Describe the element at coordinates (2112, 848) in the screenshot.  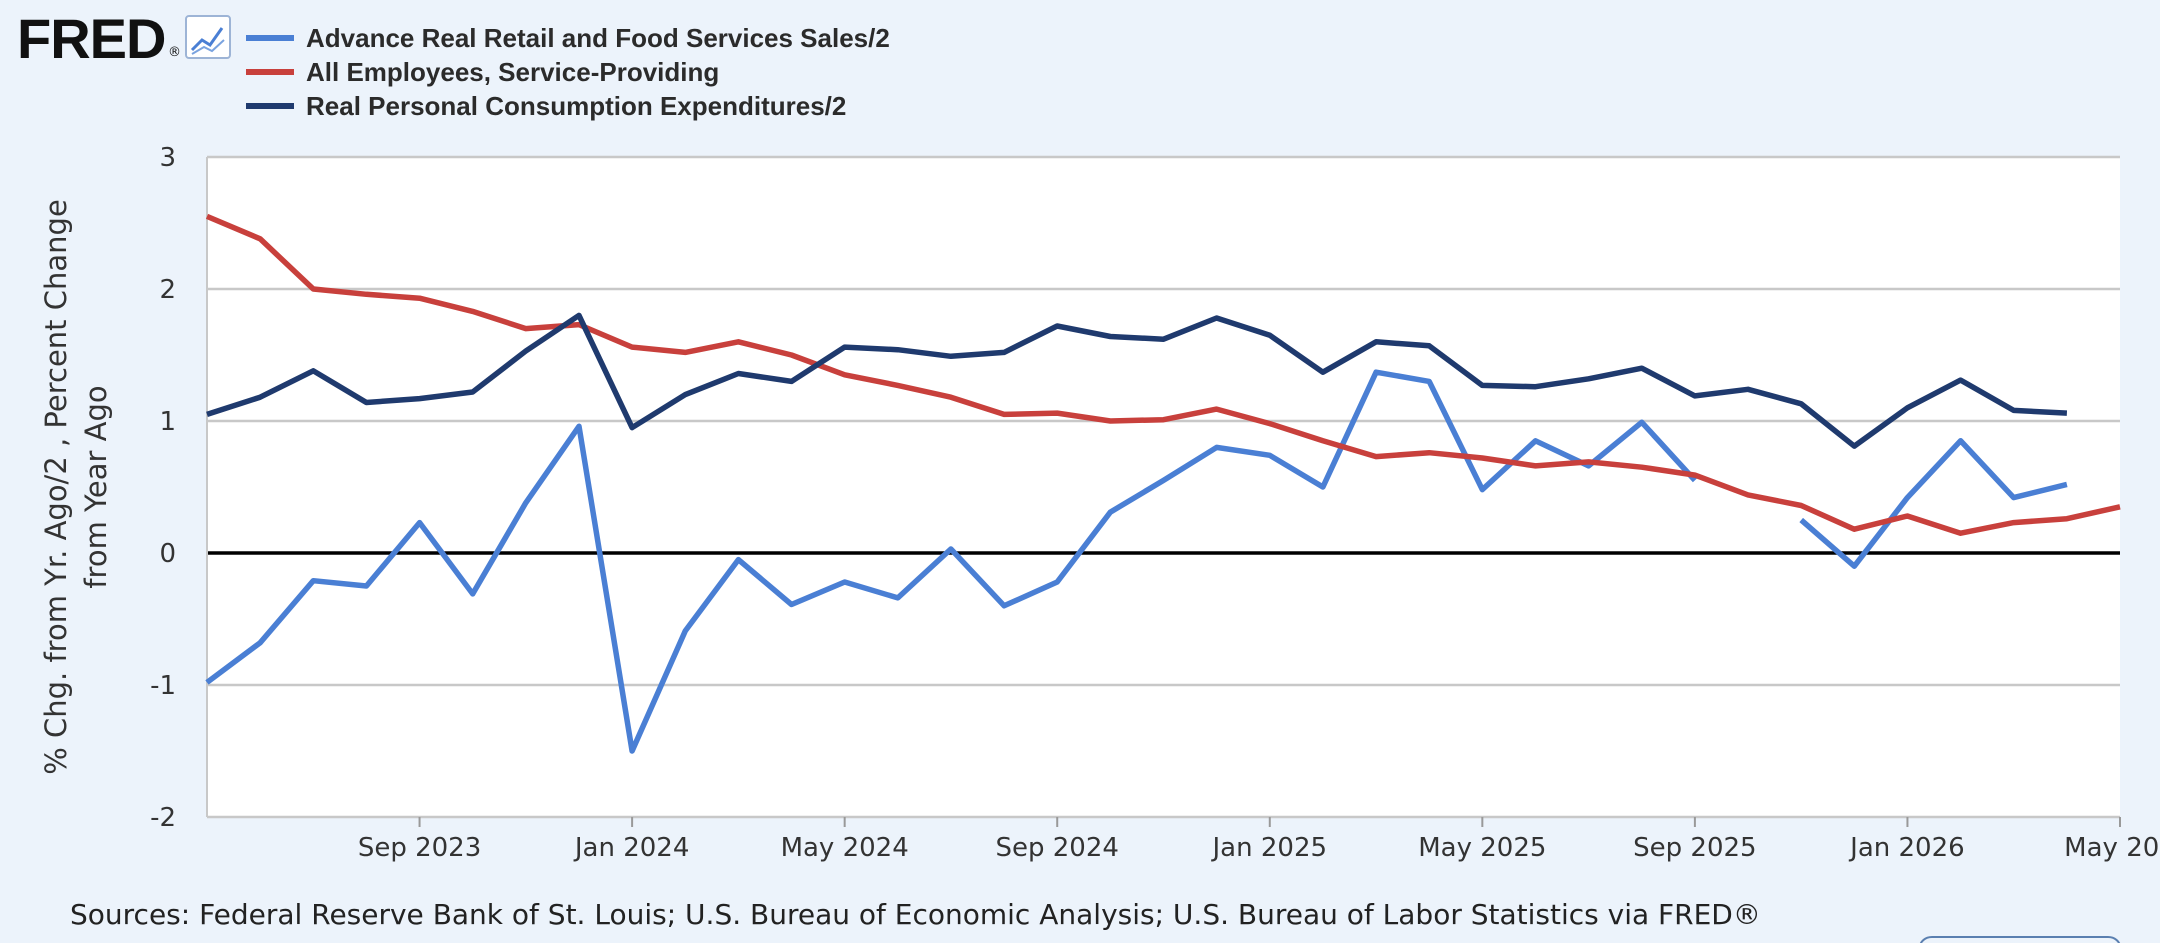
I see `x-tick-label: May 202` at that location.